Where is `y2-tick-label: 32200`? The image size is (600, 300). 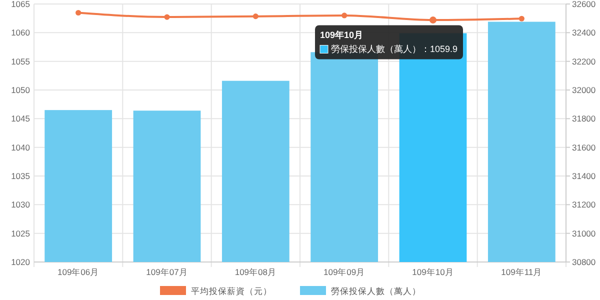
y2-tick-label: 32200 is located at coordinates (584, 61).